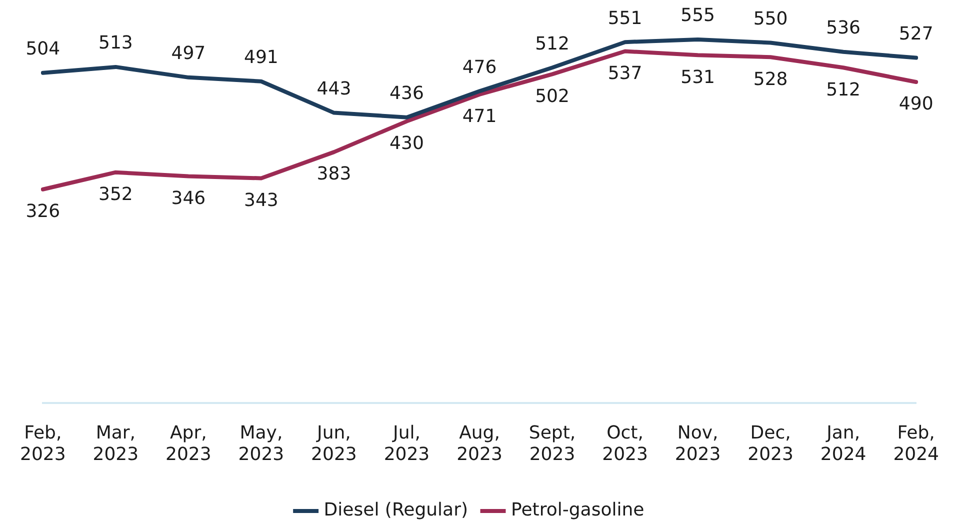  What do you see at coordinates (771, 443) in the screenshot?
I see `x-tick-label: Dec, 2023` at bounding box center [771, 443].